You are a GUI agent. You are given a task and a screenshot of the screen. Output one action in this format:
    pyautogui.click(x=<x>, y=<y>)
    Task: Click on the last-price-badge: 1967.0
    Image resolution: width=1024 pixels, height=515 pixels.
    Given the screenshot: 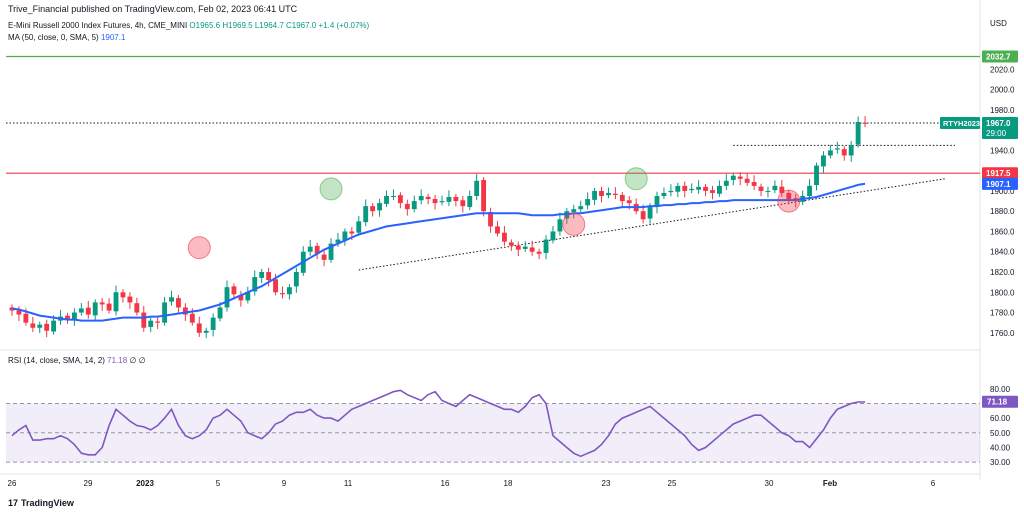 What is the action you would take?
    pyautogui.click(x=998, y=123)
    